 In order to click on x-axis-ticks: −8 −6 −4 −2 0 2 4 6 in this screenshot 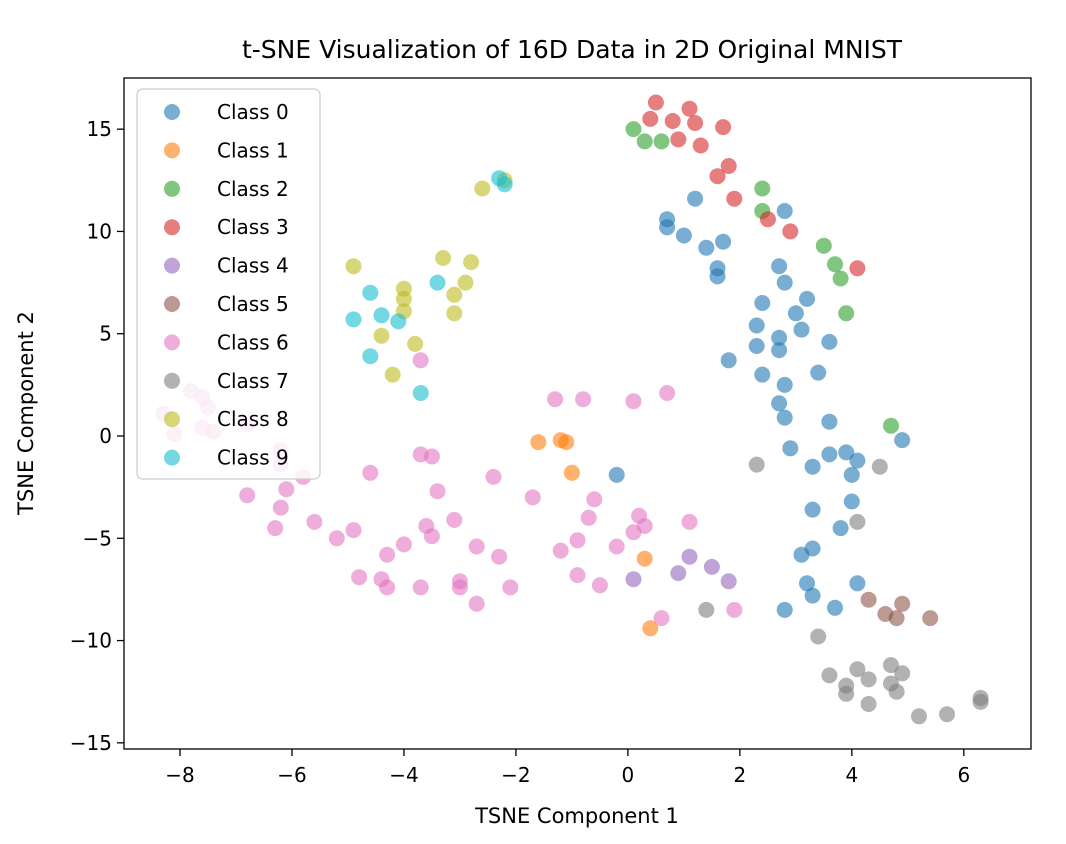, I will do `click(567, 768)`.